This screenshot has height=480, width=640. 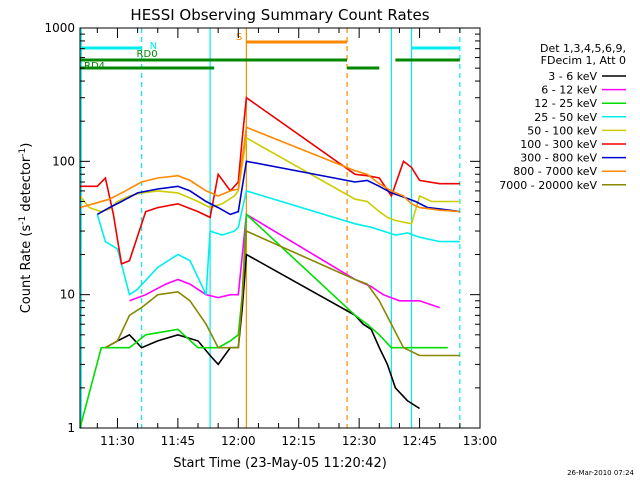 I want to click on x-tick-label-4: 12:30, so click(x=359, y=441).